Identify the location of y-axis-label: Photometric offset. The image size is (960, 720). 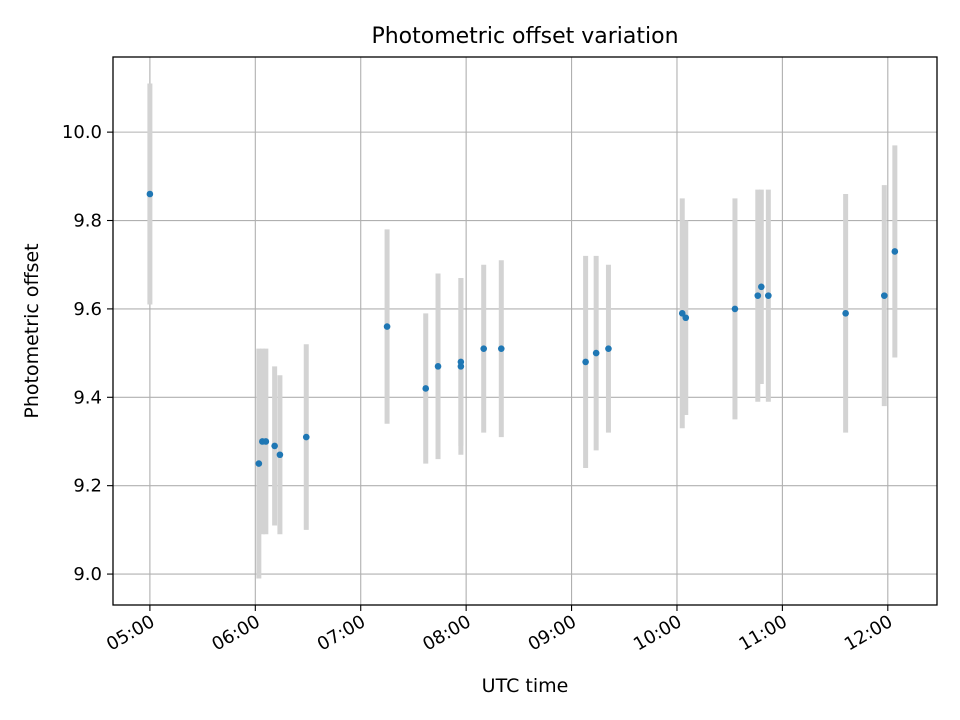
(32, 330).